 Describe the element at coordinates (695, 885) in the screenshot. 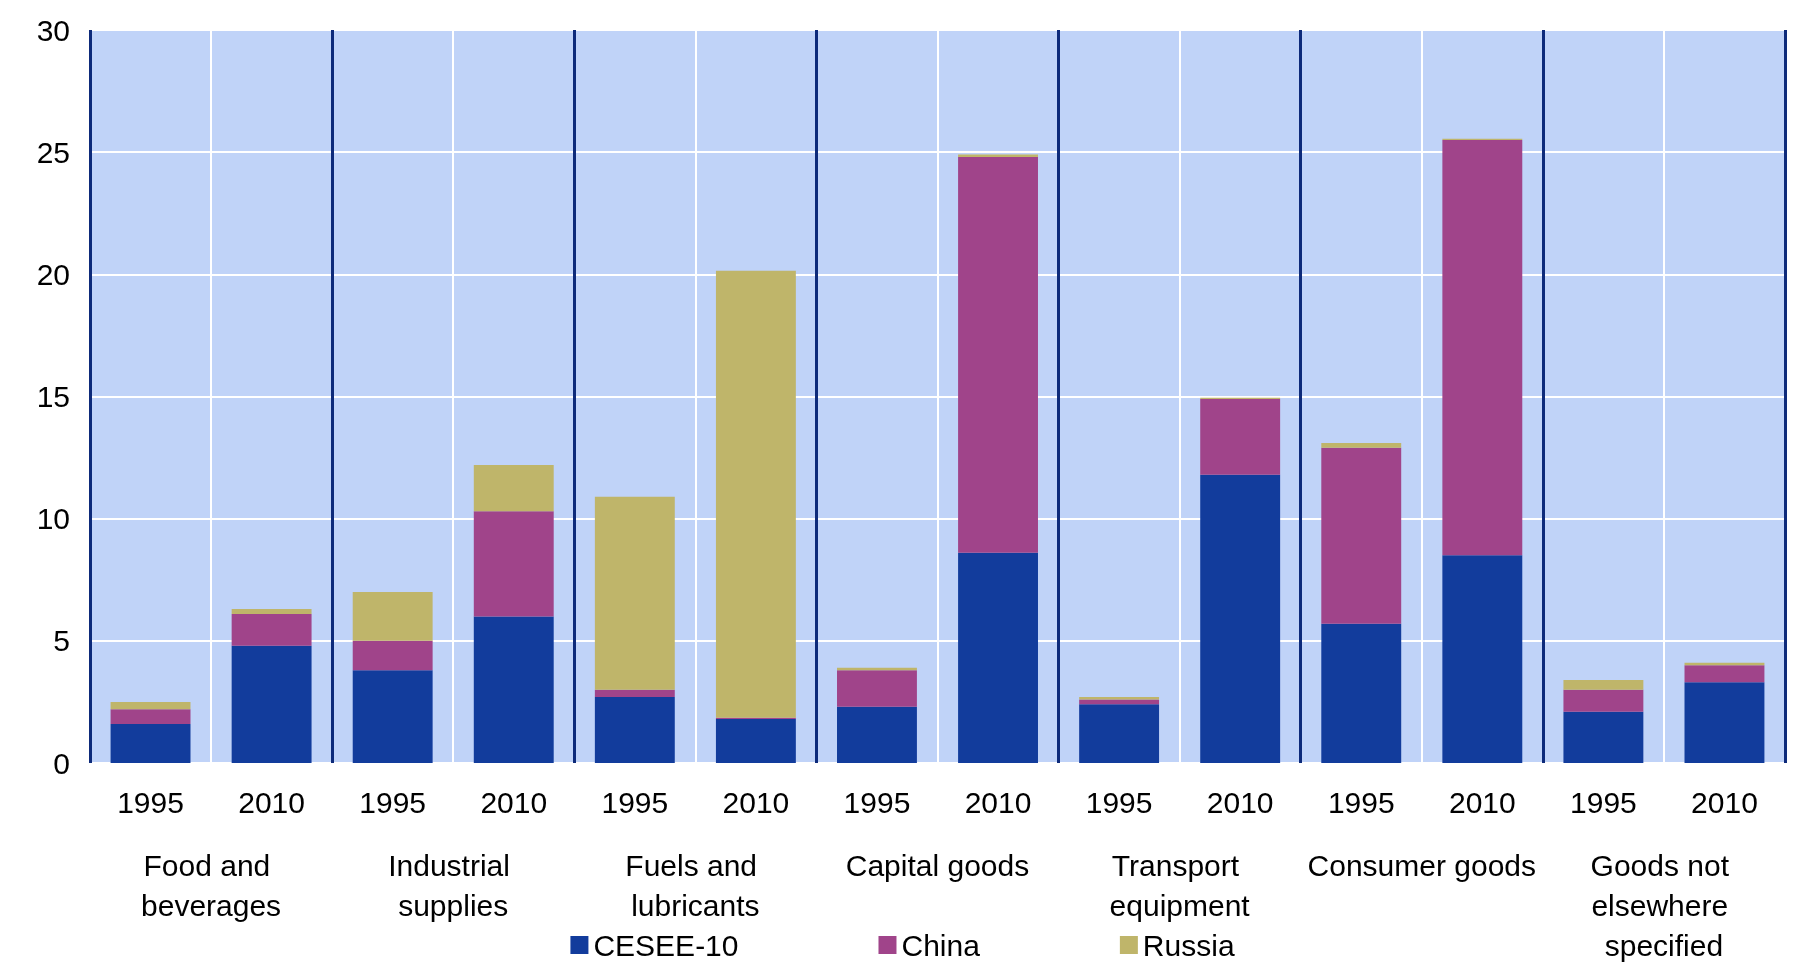

I see `text: Fuels and lubricants` at that location.